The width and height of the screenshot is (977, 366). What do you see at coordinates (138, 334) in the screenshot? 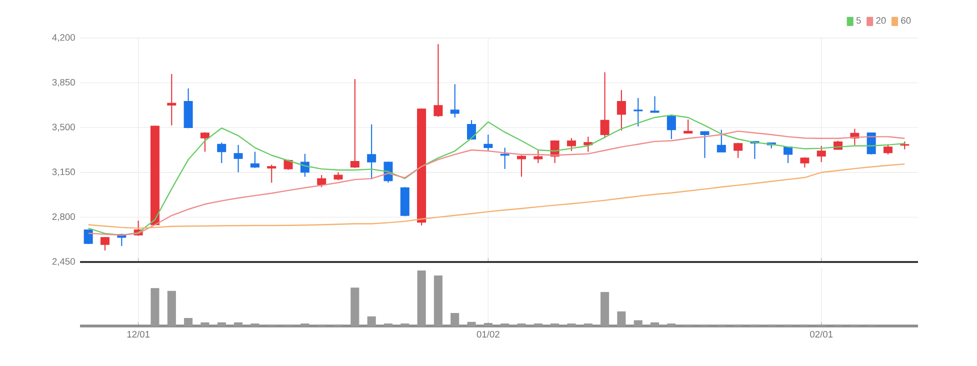
I see `x-tick-label: 12/01` at bounding box center [138, 334].